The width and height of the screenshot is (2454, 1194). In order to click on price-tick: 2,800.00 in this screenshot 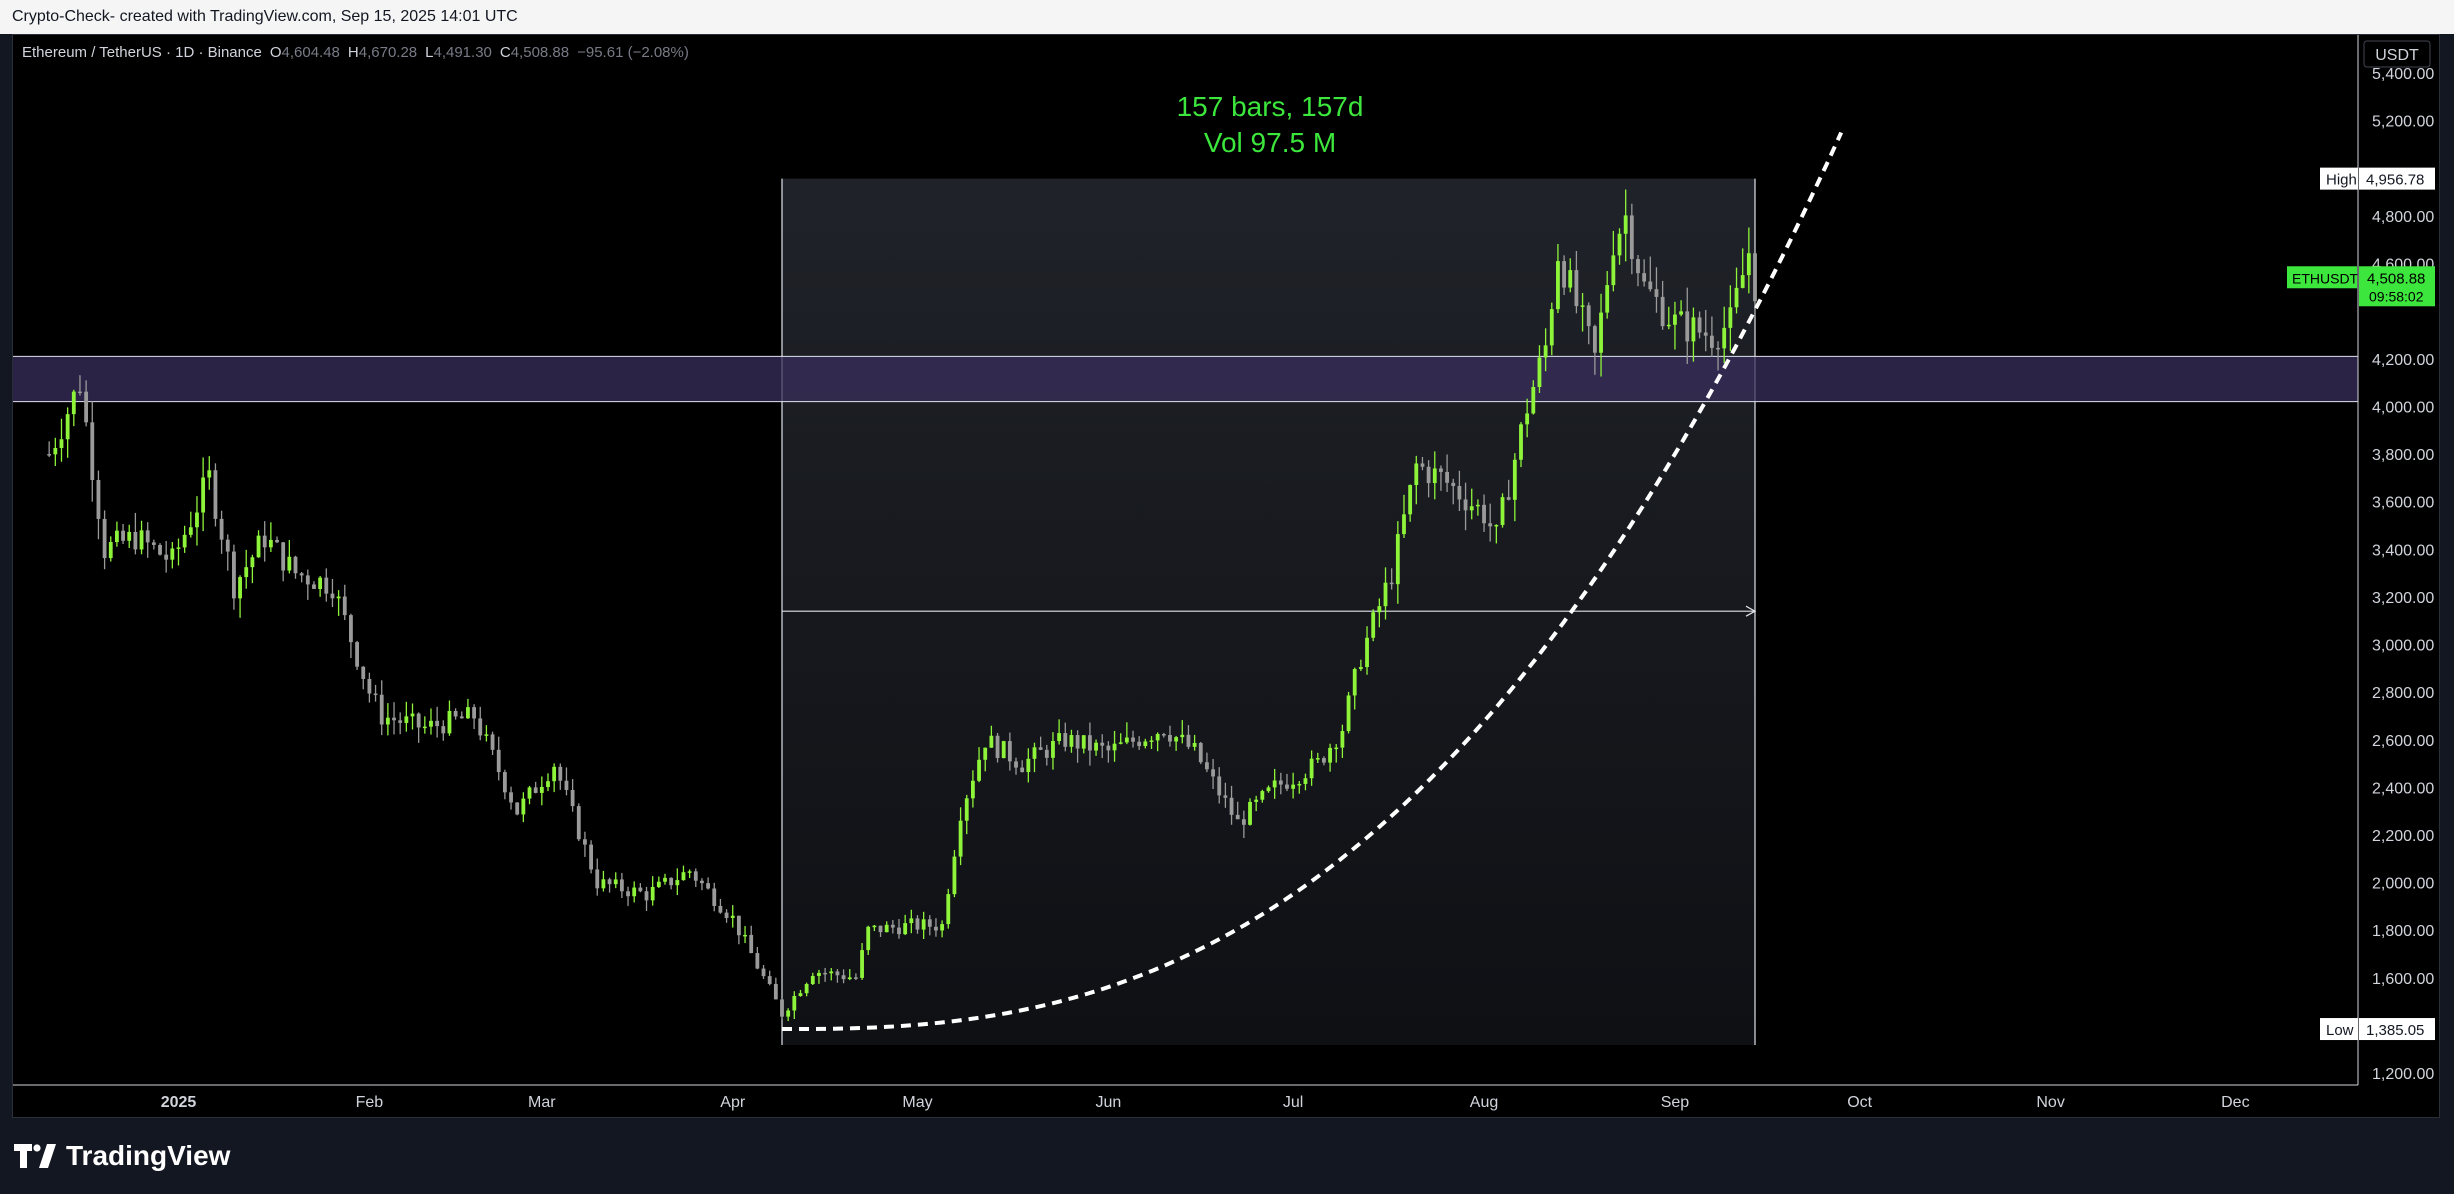, I will do `click(2403, 693)`.